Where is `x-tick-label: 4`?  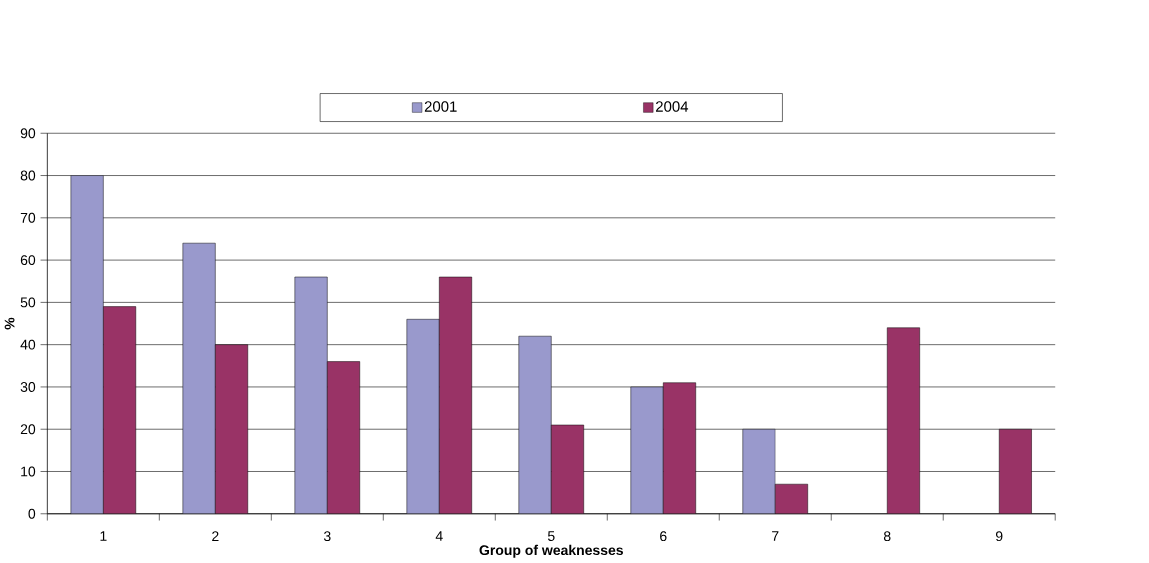
x-tick-label: 4 is located at coordinates (439, 536).